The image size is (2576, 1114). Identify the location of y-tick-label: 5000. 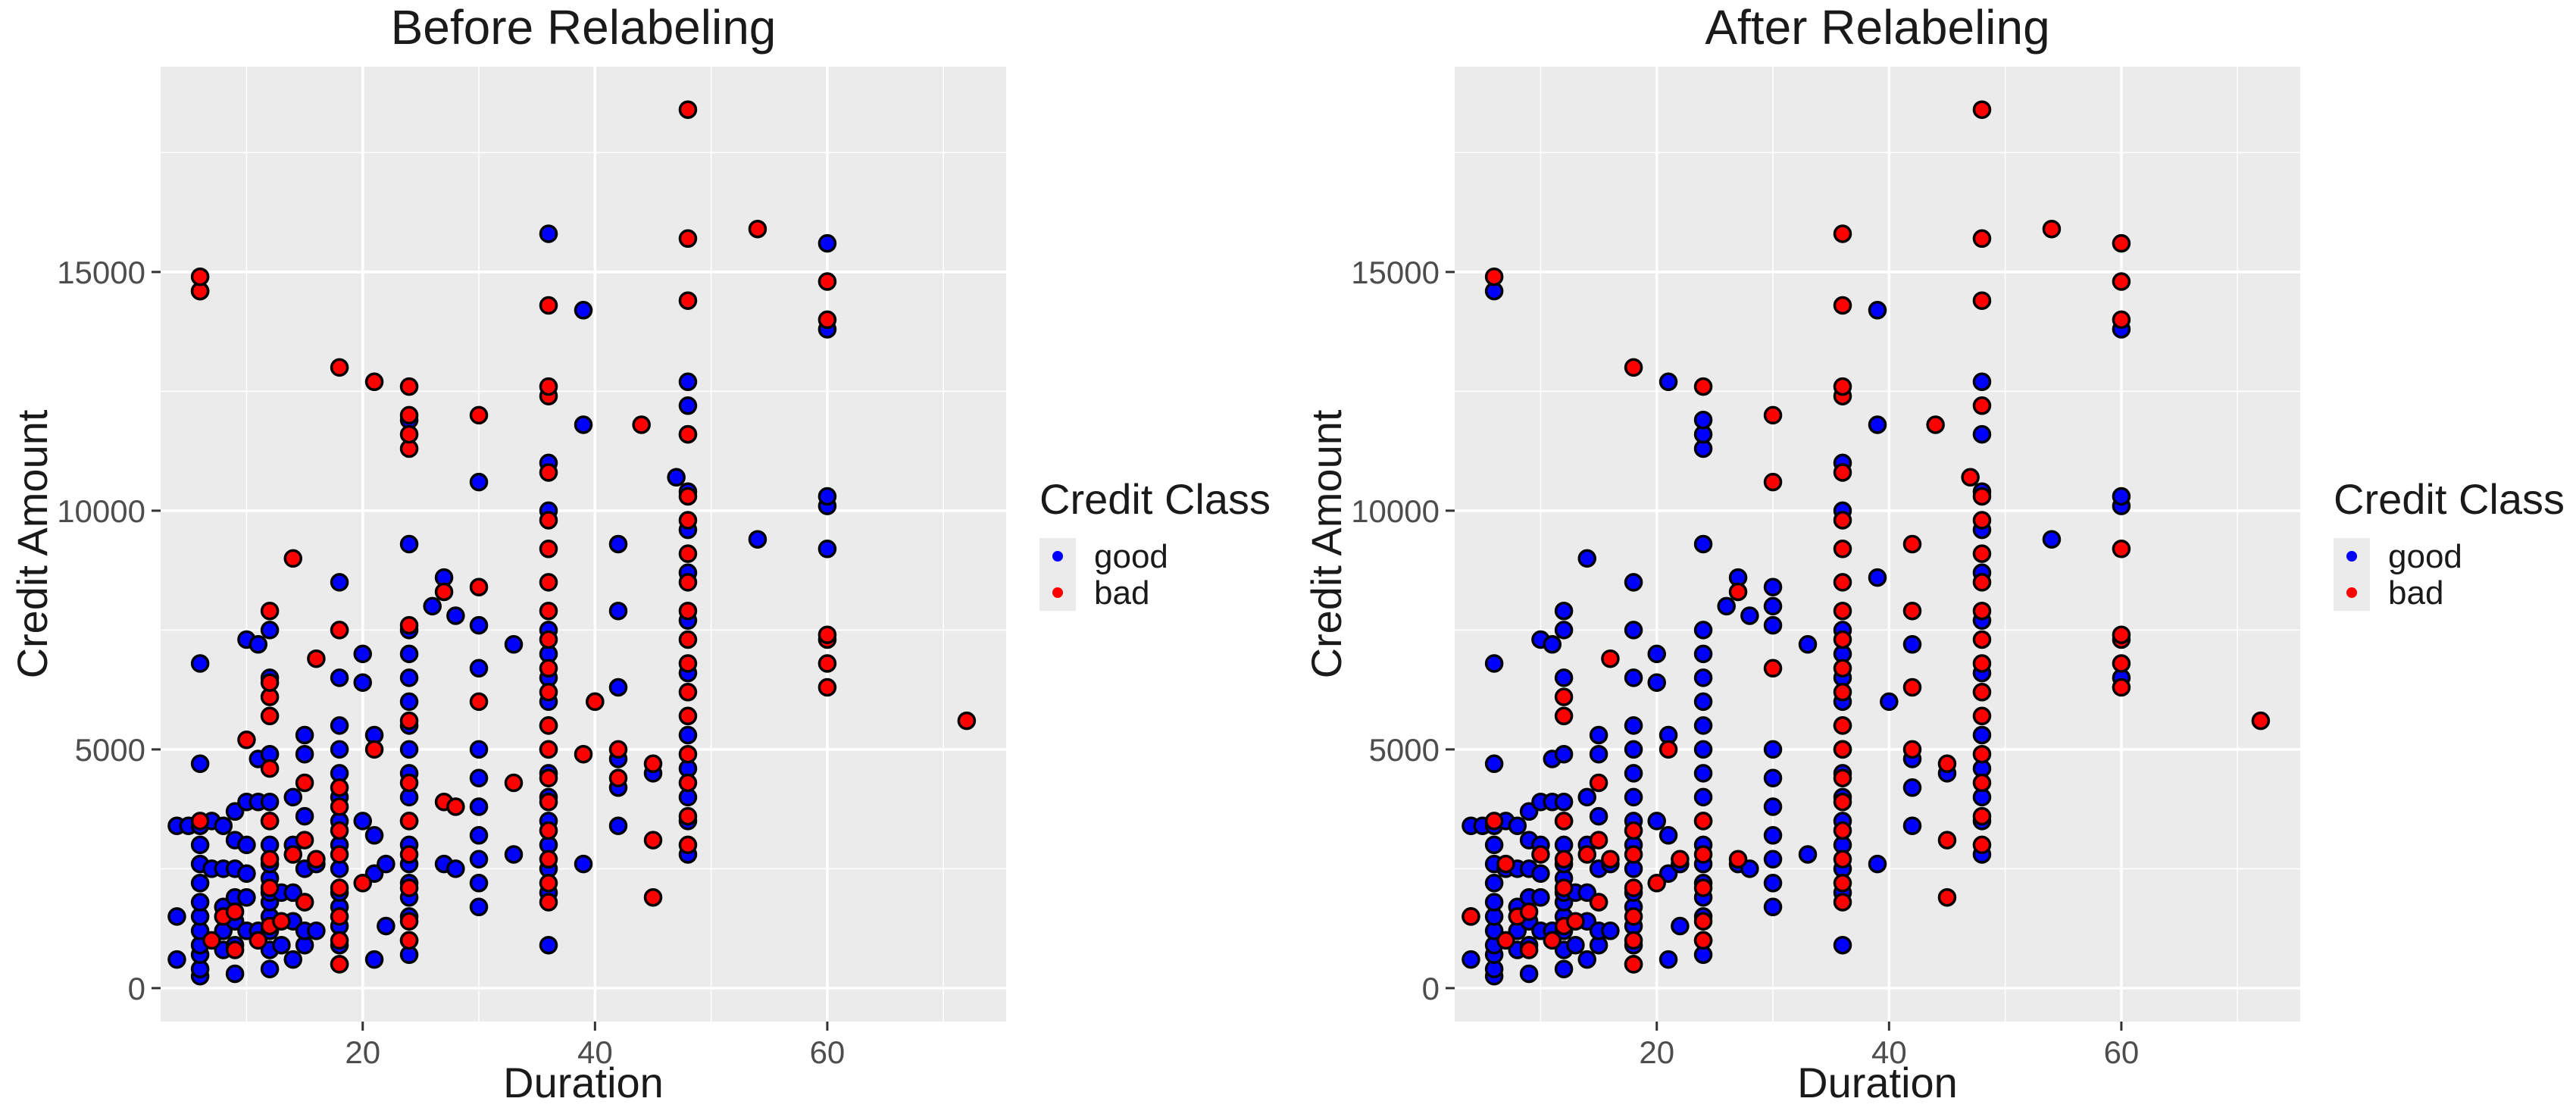
(1404, 750).